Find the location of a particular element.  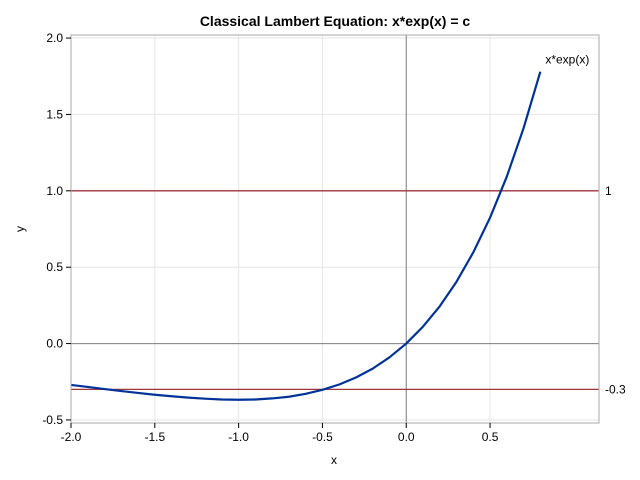

y-axis-label: y is located at coordinates (20, 229).